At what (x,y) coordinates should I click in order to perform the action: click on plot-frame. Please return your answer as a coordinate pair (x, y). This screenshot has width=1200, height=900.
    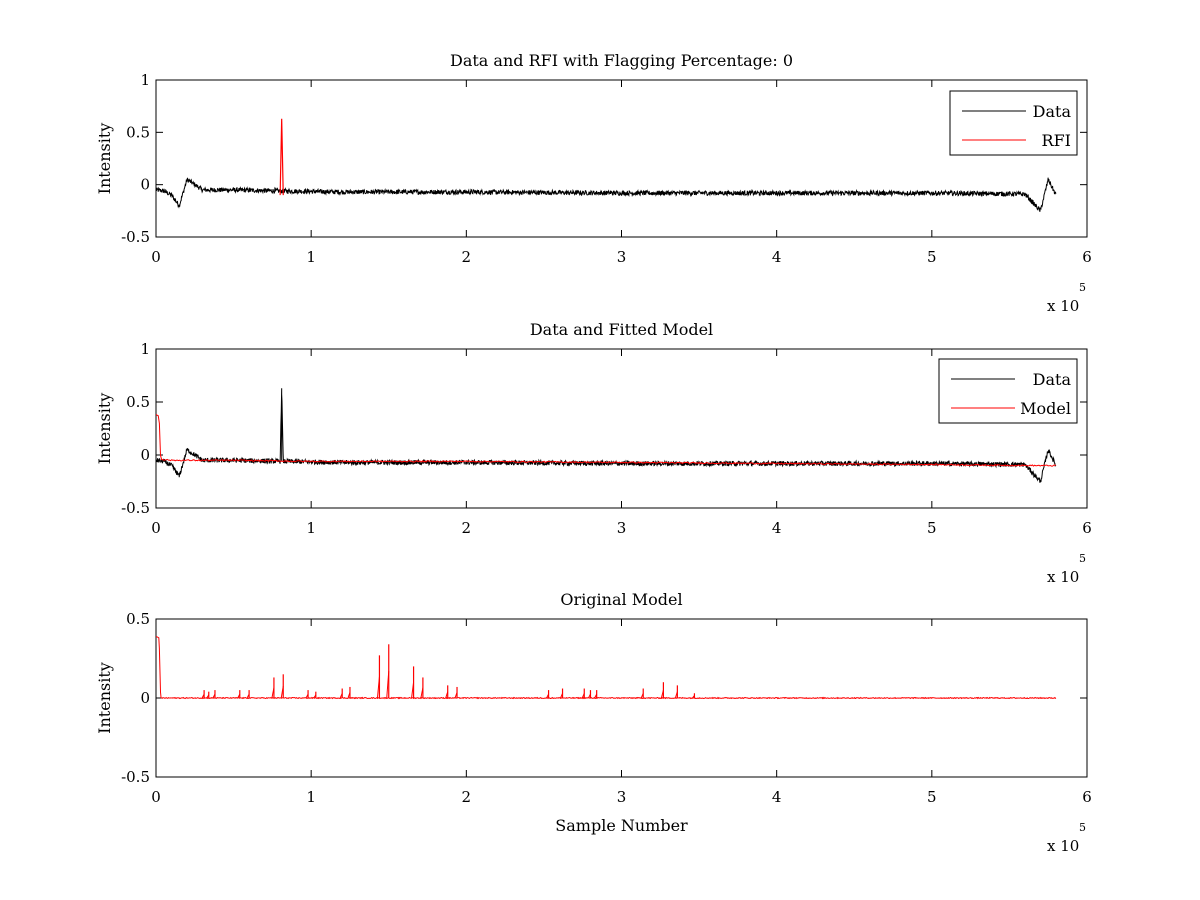
    Looking at the image, I should click on (621, 158).